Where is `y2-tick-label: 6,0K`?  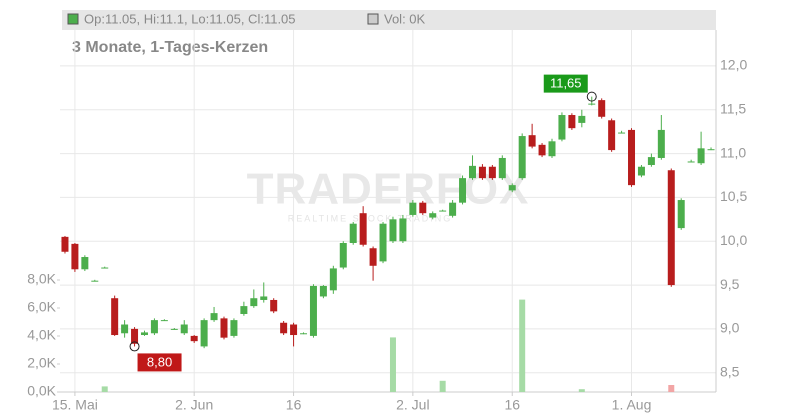 y2-tick-label: 6,0K is located at coordinates (41, 307).